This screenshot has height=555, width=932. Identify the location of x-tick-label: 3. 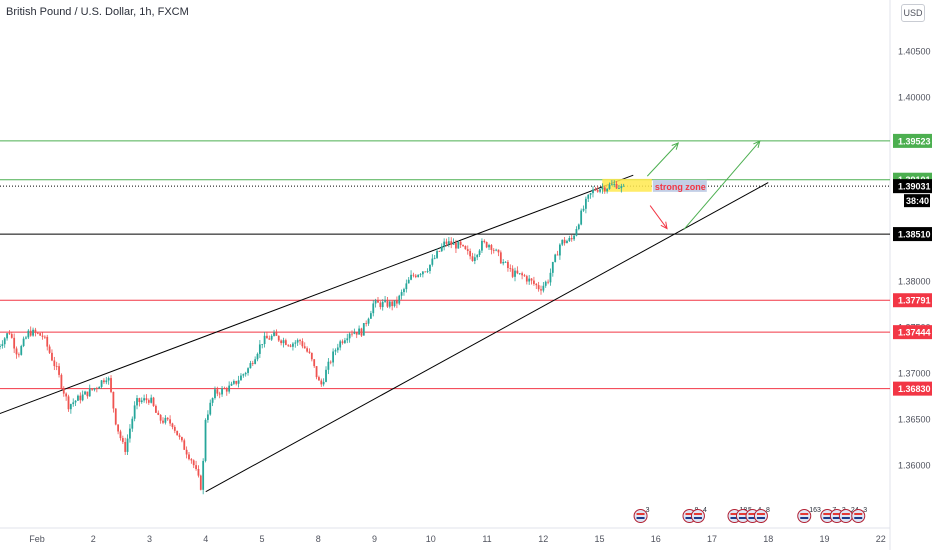
(149, 539).